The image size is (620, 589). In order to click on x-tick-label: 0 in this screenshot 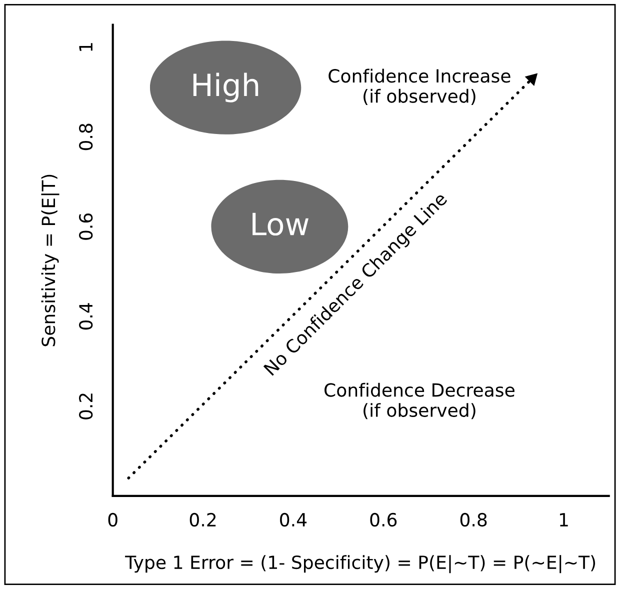, I will do `click(113, 519)`.